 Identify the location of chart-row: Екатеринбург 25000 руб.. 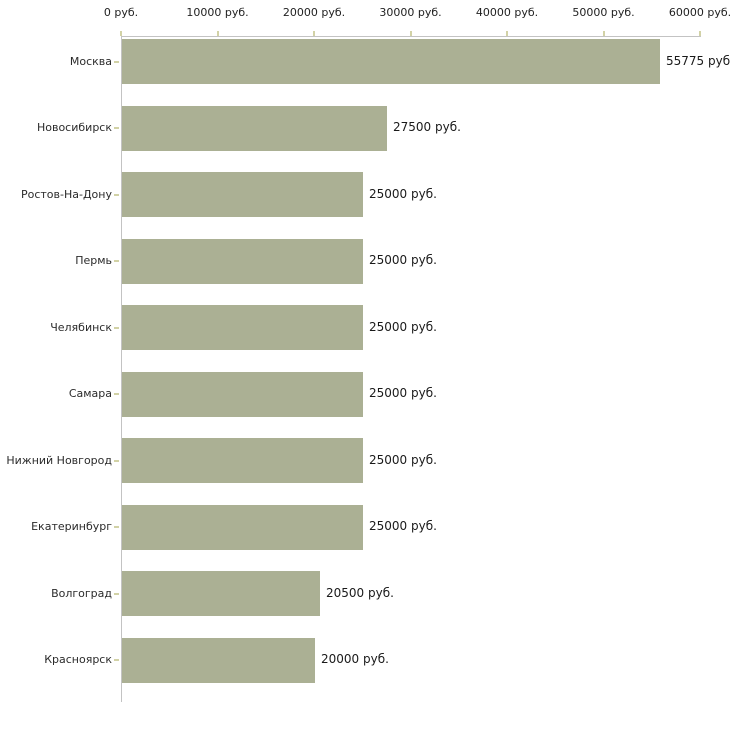
(365, 536).